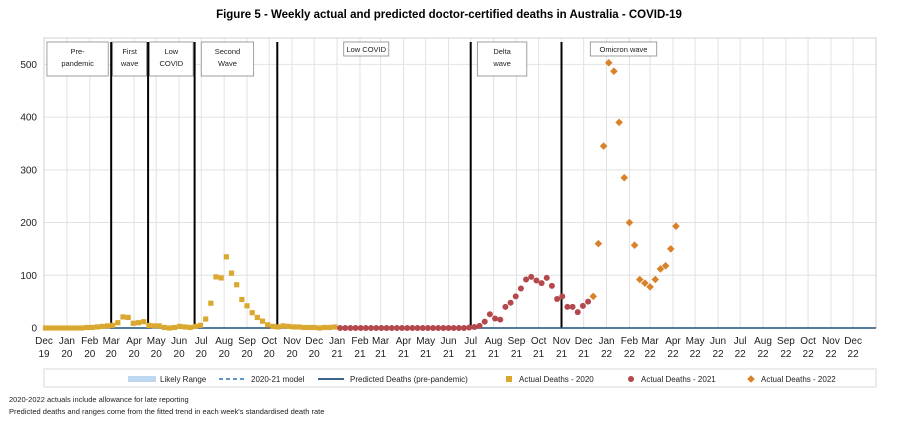 The height and width of the screenshot is (428, 898). I want to click on x-tick-label: Oct, so click(808, 341).